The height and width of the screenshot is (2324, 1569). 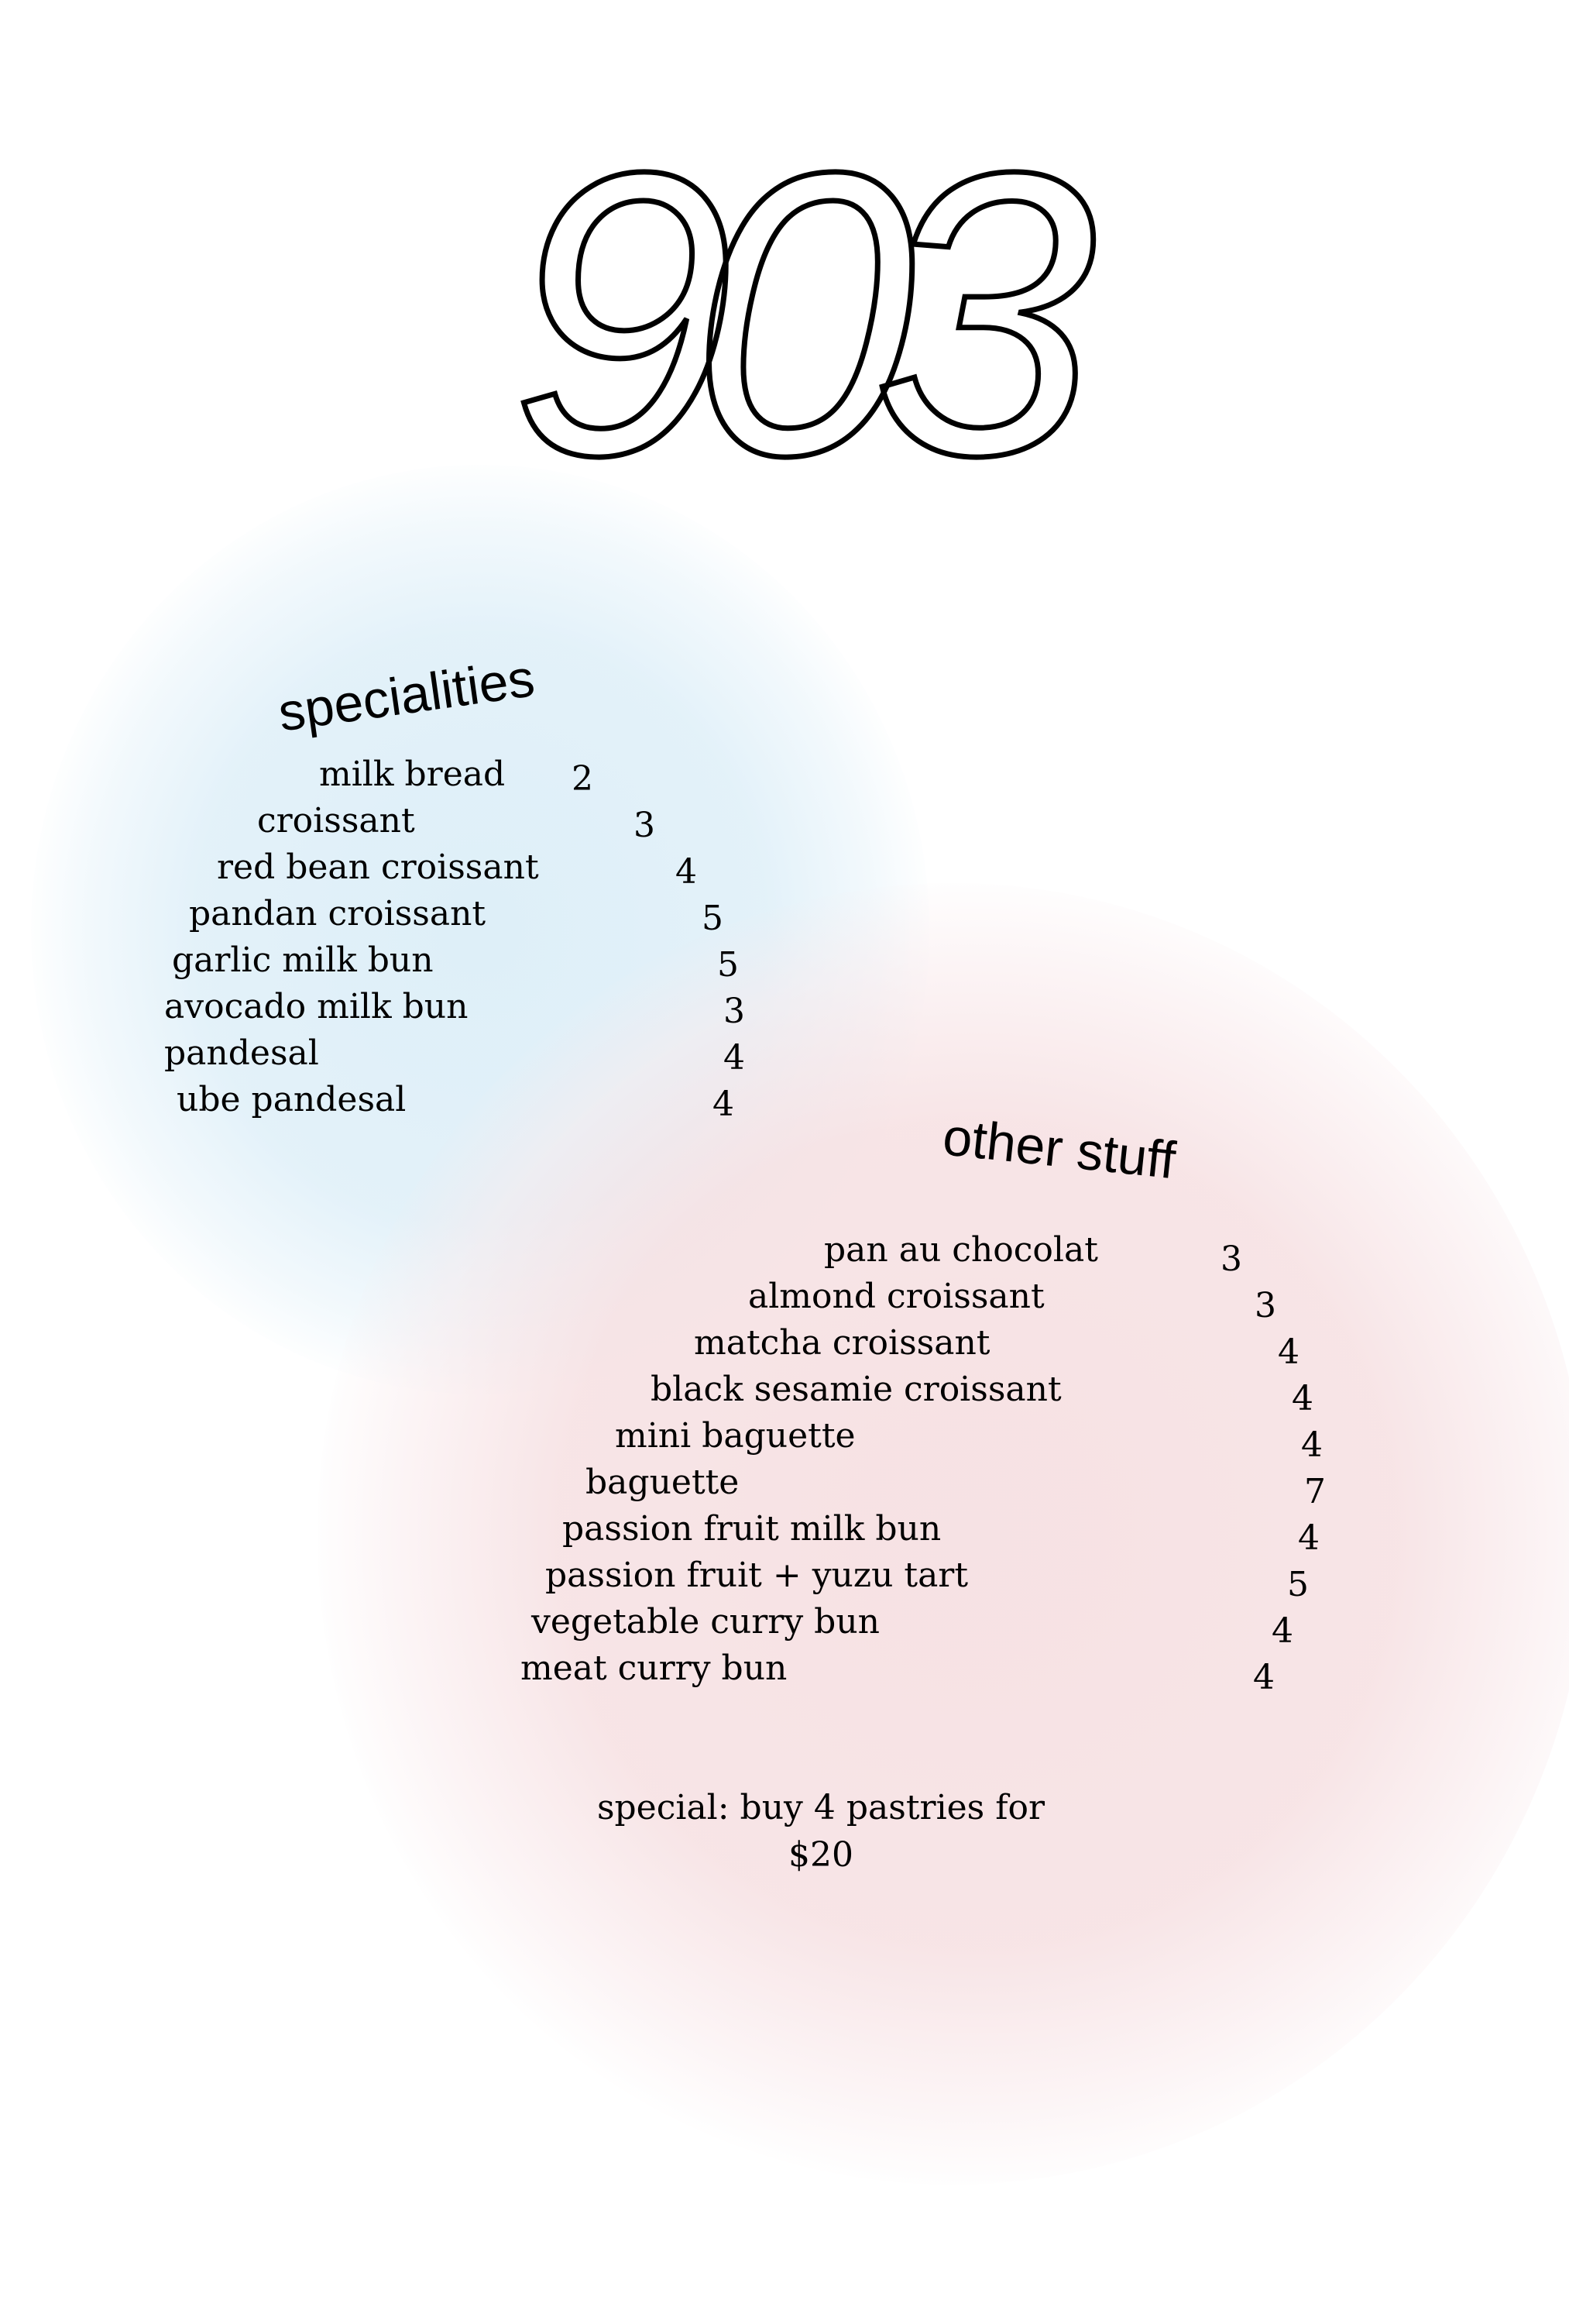 What do you see at coordinates (752, 1529) in the screenshot?
I see `other-stuff-item-name: passion fruit milk bun` at bounding box center [752, 1529].